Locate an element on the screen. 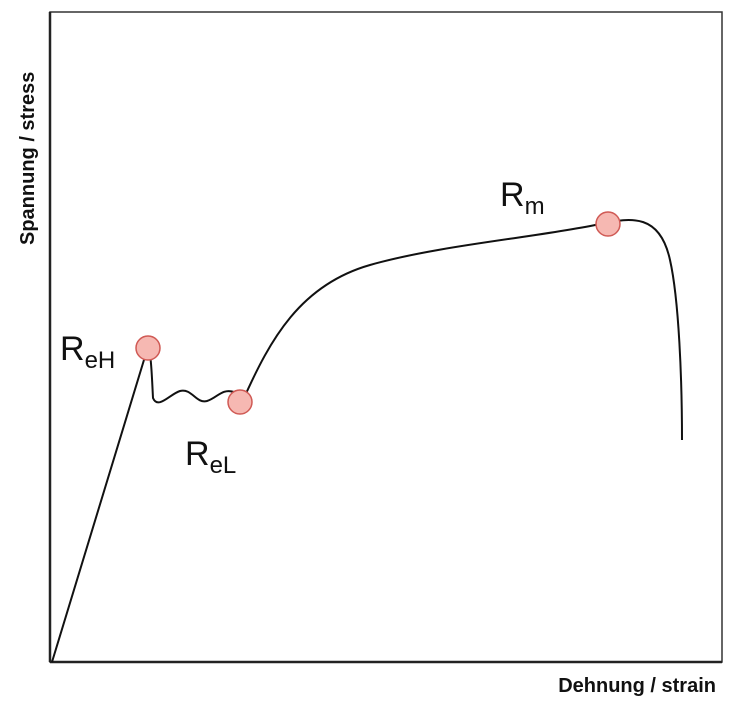  point-label: ReL is located at coordinates (210, 457).